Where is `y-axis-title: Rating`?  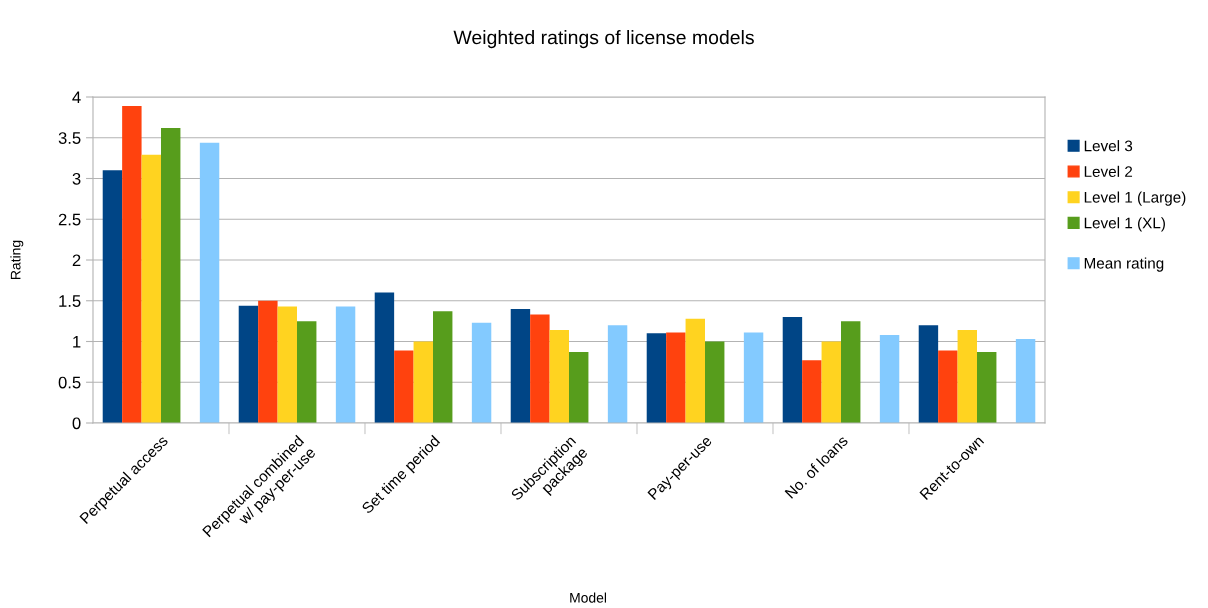
y-axis-title: Rating is located at coordinates (17, 259).